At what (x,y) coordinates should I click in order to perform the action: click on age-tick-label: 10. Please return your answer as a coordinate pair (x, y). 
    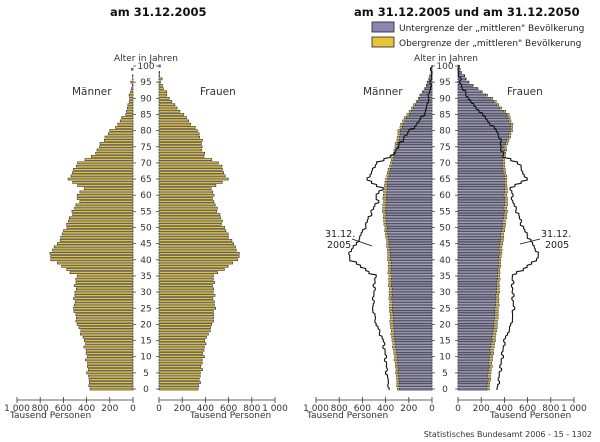
    Looking at the image, I should click on (445, 358).